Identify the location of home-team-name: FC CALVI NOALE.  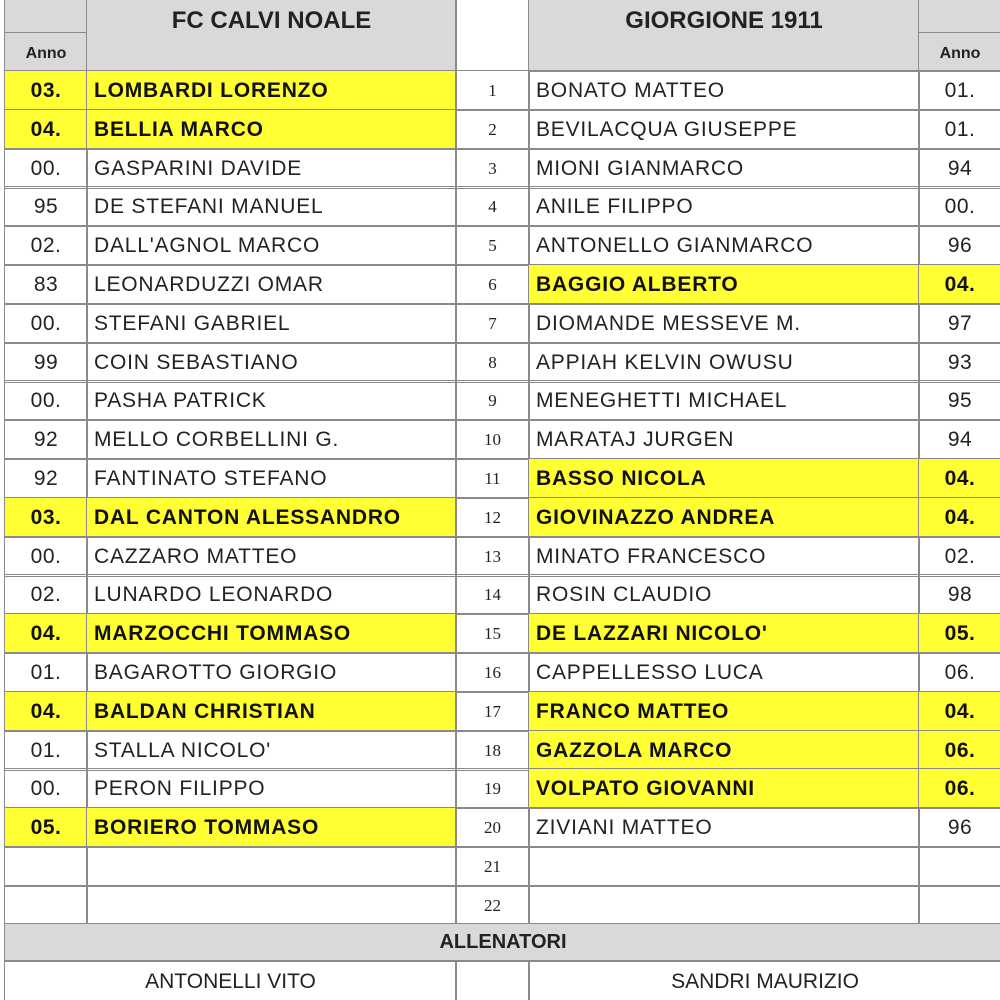
(271, 36).